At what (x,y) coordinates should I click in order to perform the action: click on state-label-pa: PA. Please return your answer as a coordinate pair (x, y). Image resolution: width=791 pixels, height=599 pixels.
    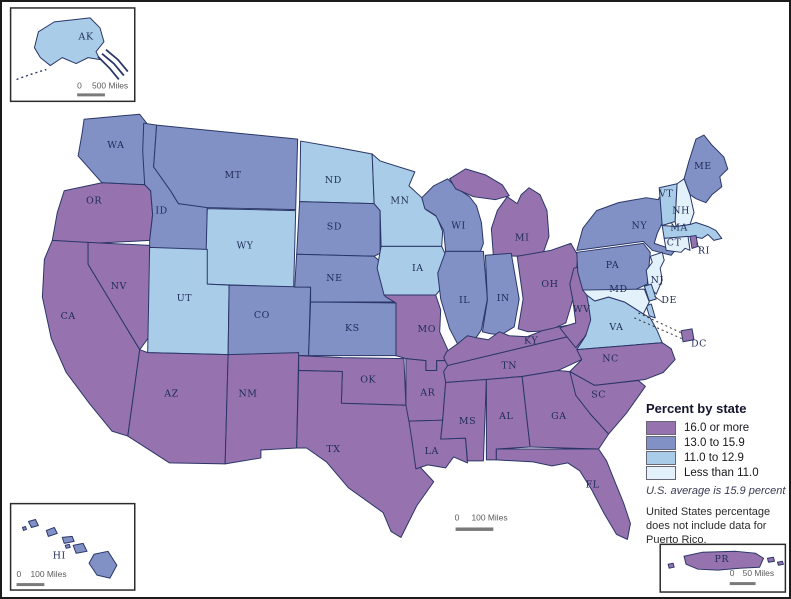
    Looking at the image, I should click on (612, 265).